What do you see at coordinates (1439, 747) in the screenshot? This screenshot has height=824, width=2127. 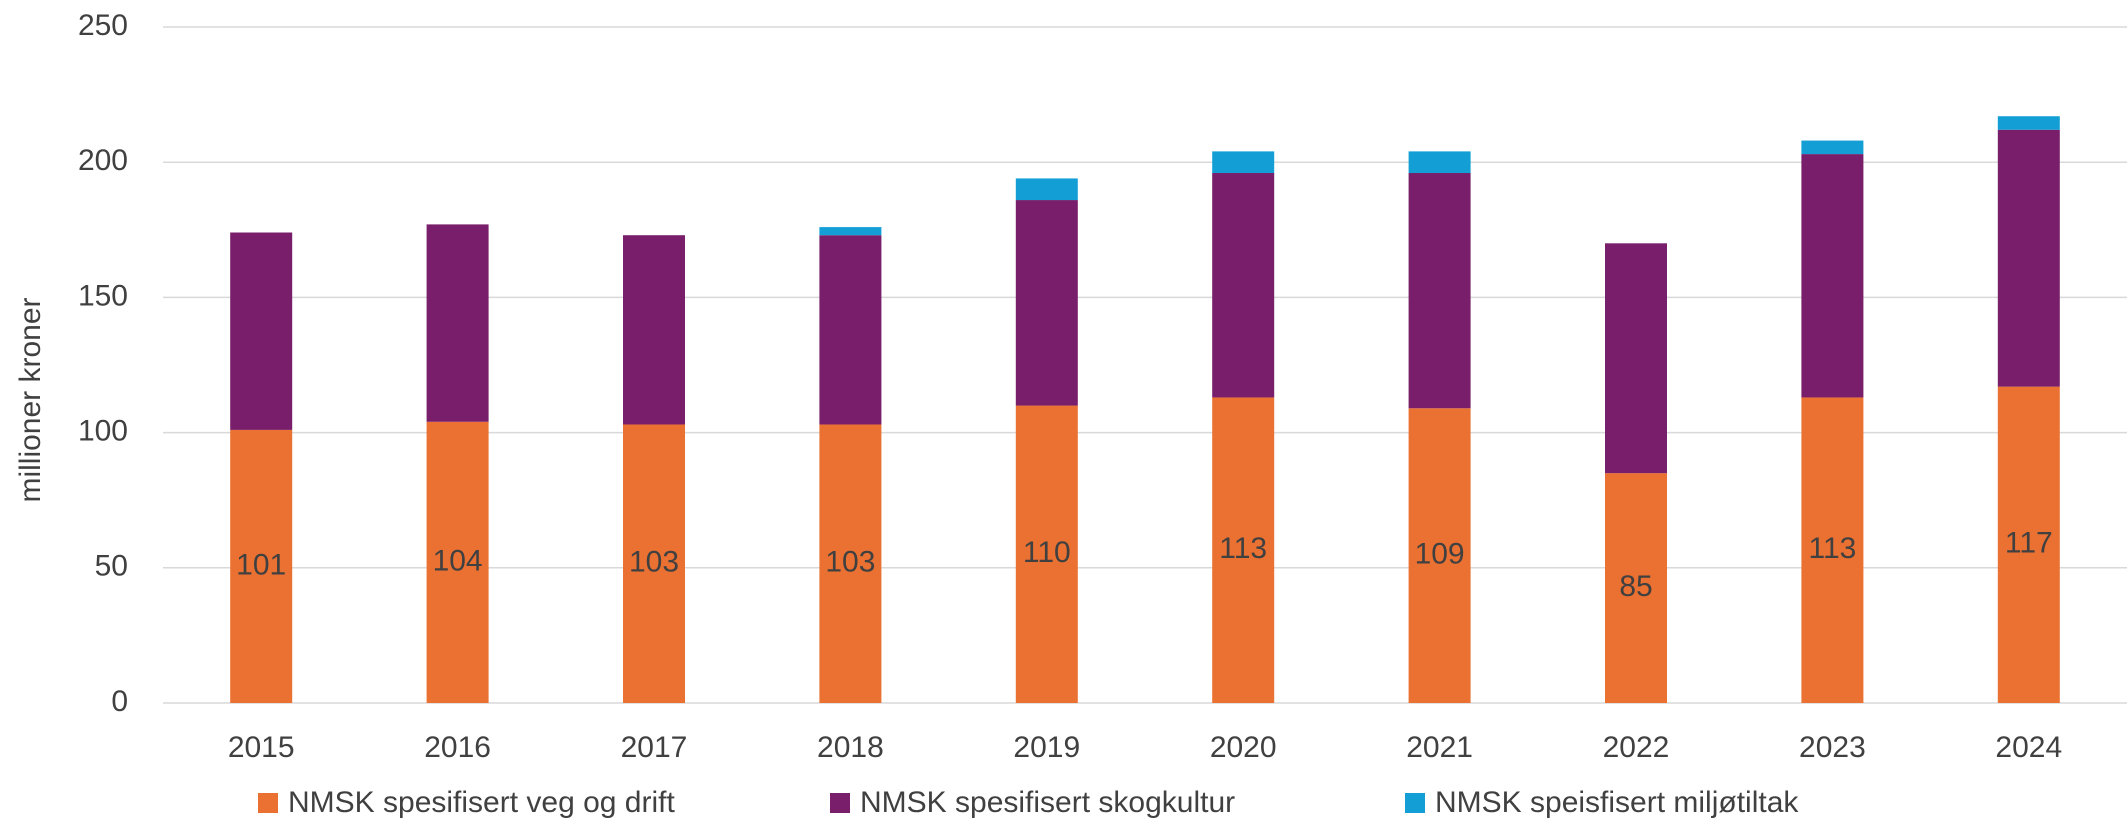 I see `x-tick-label: 2021` at bounding box center [1439, 747].